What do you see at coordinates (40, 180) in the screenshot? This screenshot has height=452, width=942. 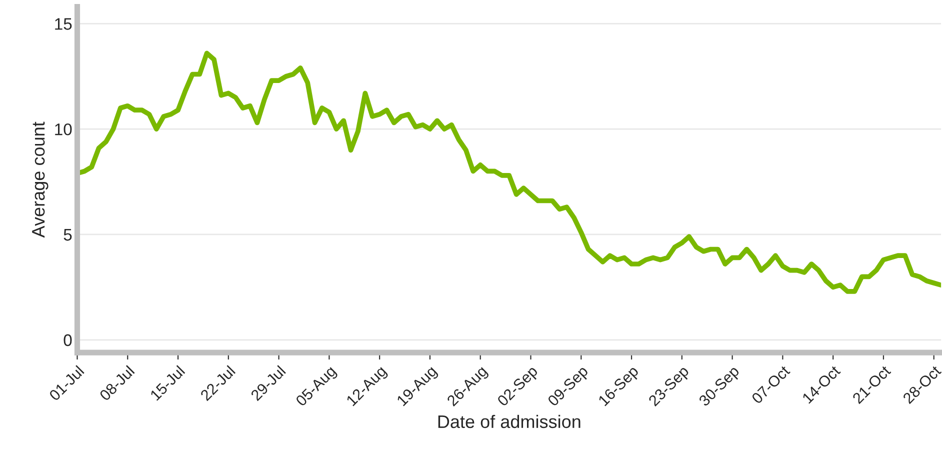 I see `y-axis-title: Average count` at bounding box center [40, 180].